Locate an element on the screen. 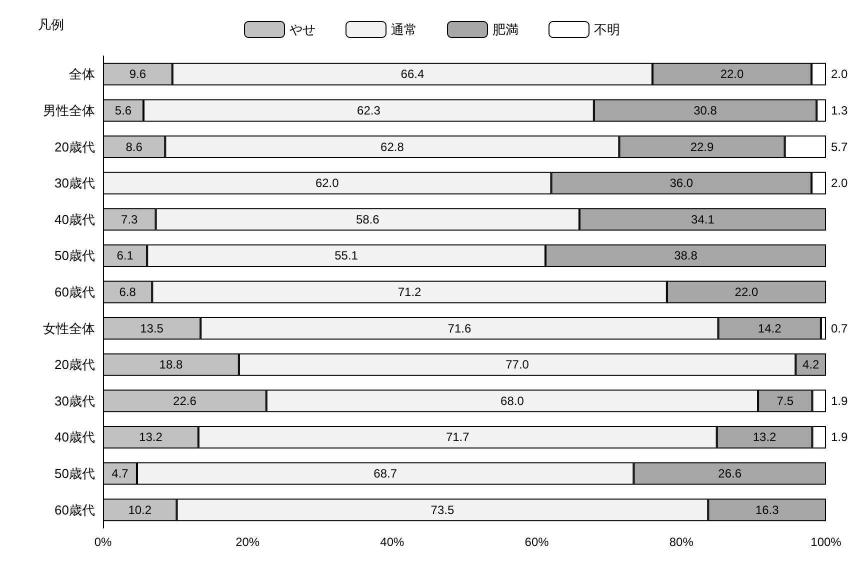  data-label: 4.7 is located at coordinates (120, 473).